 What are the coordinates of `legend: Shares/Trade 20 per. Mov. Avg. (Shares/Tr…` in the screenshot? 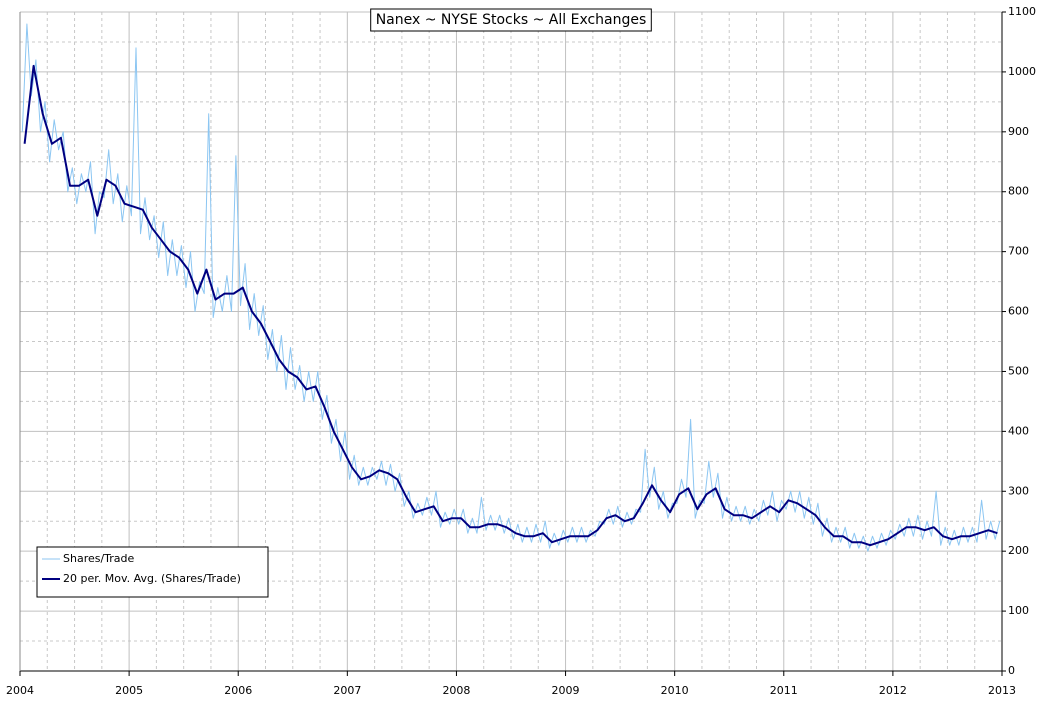 It's located at (152, 572).